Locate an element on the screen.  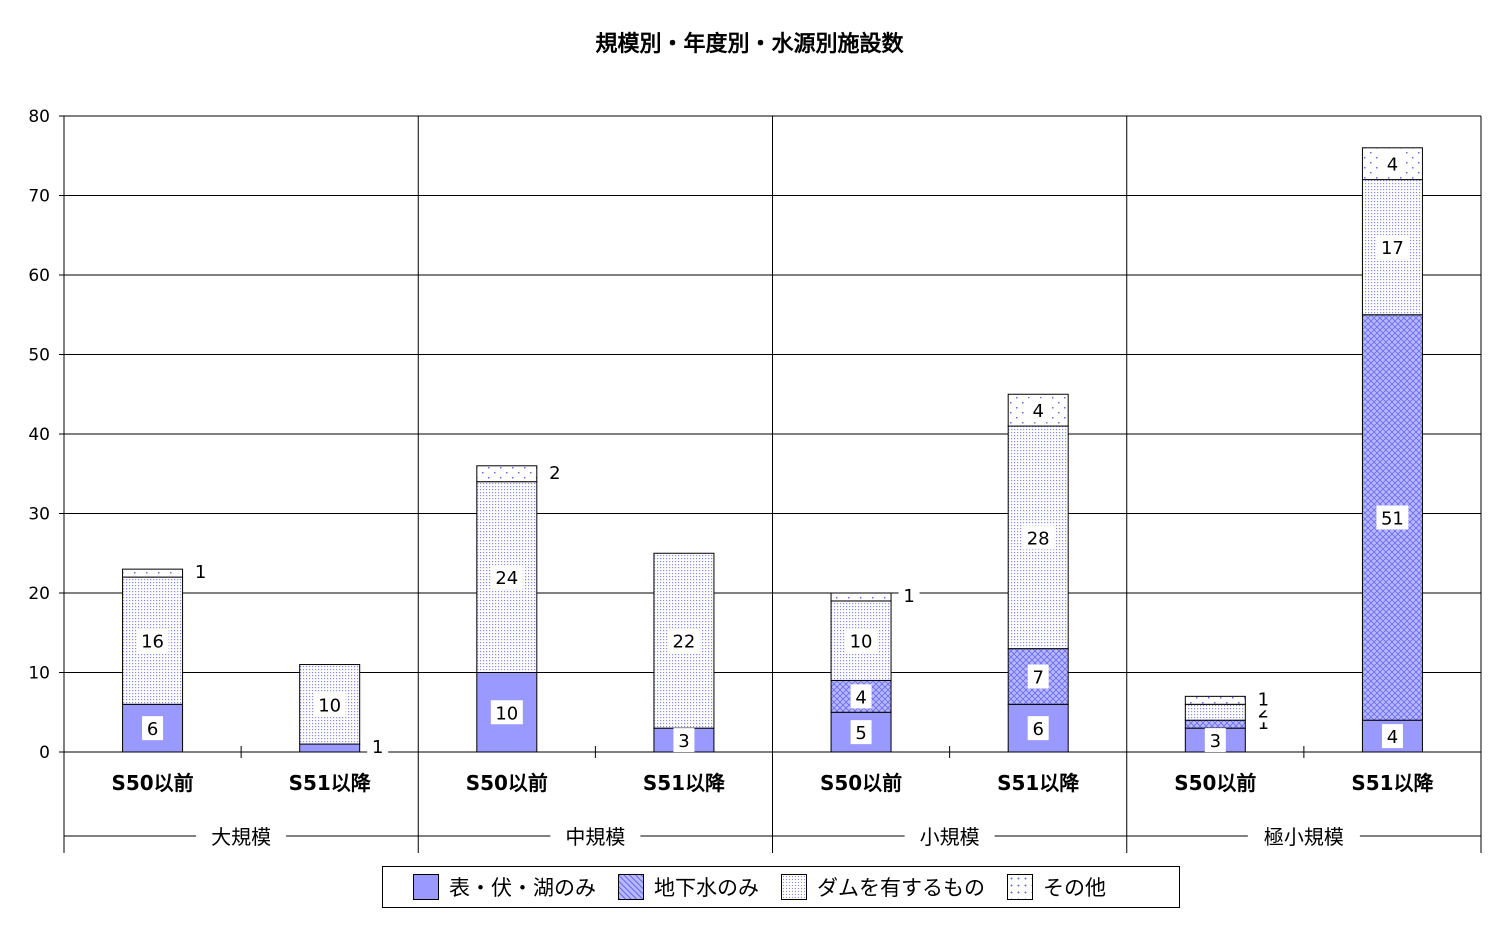
y-tick-labels: 0 10 20 30 40 50 60 70 80 is located at coordinates (39, 435).